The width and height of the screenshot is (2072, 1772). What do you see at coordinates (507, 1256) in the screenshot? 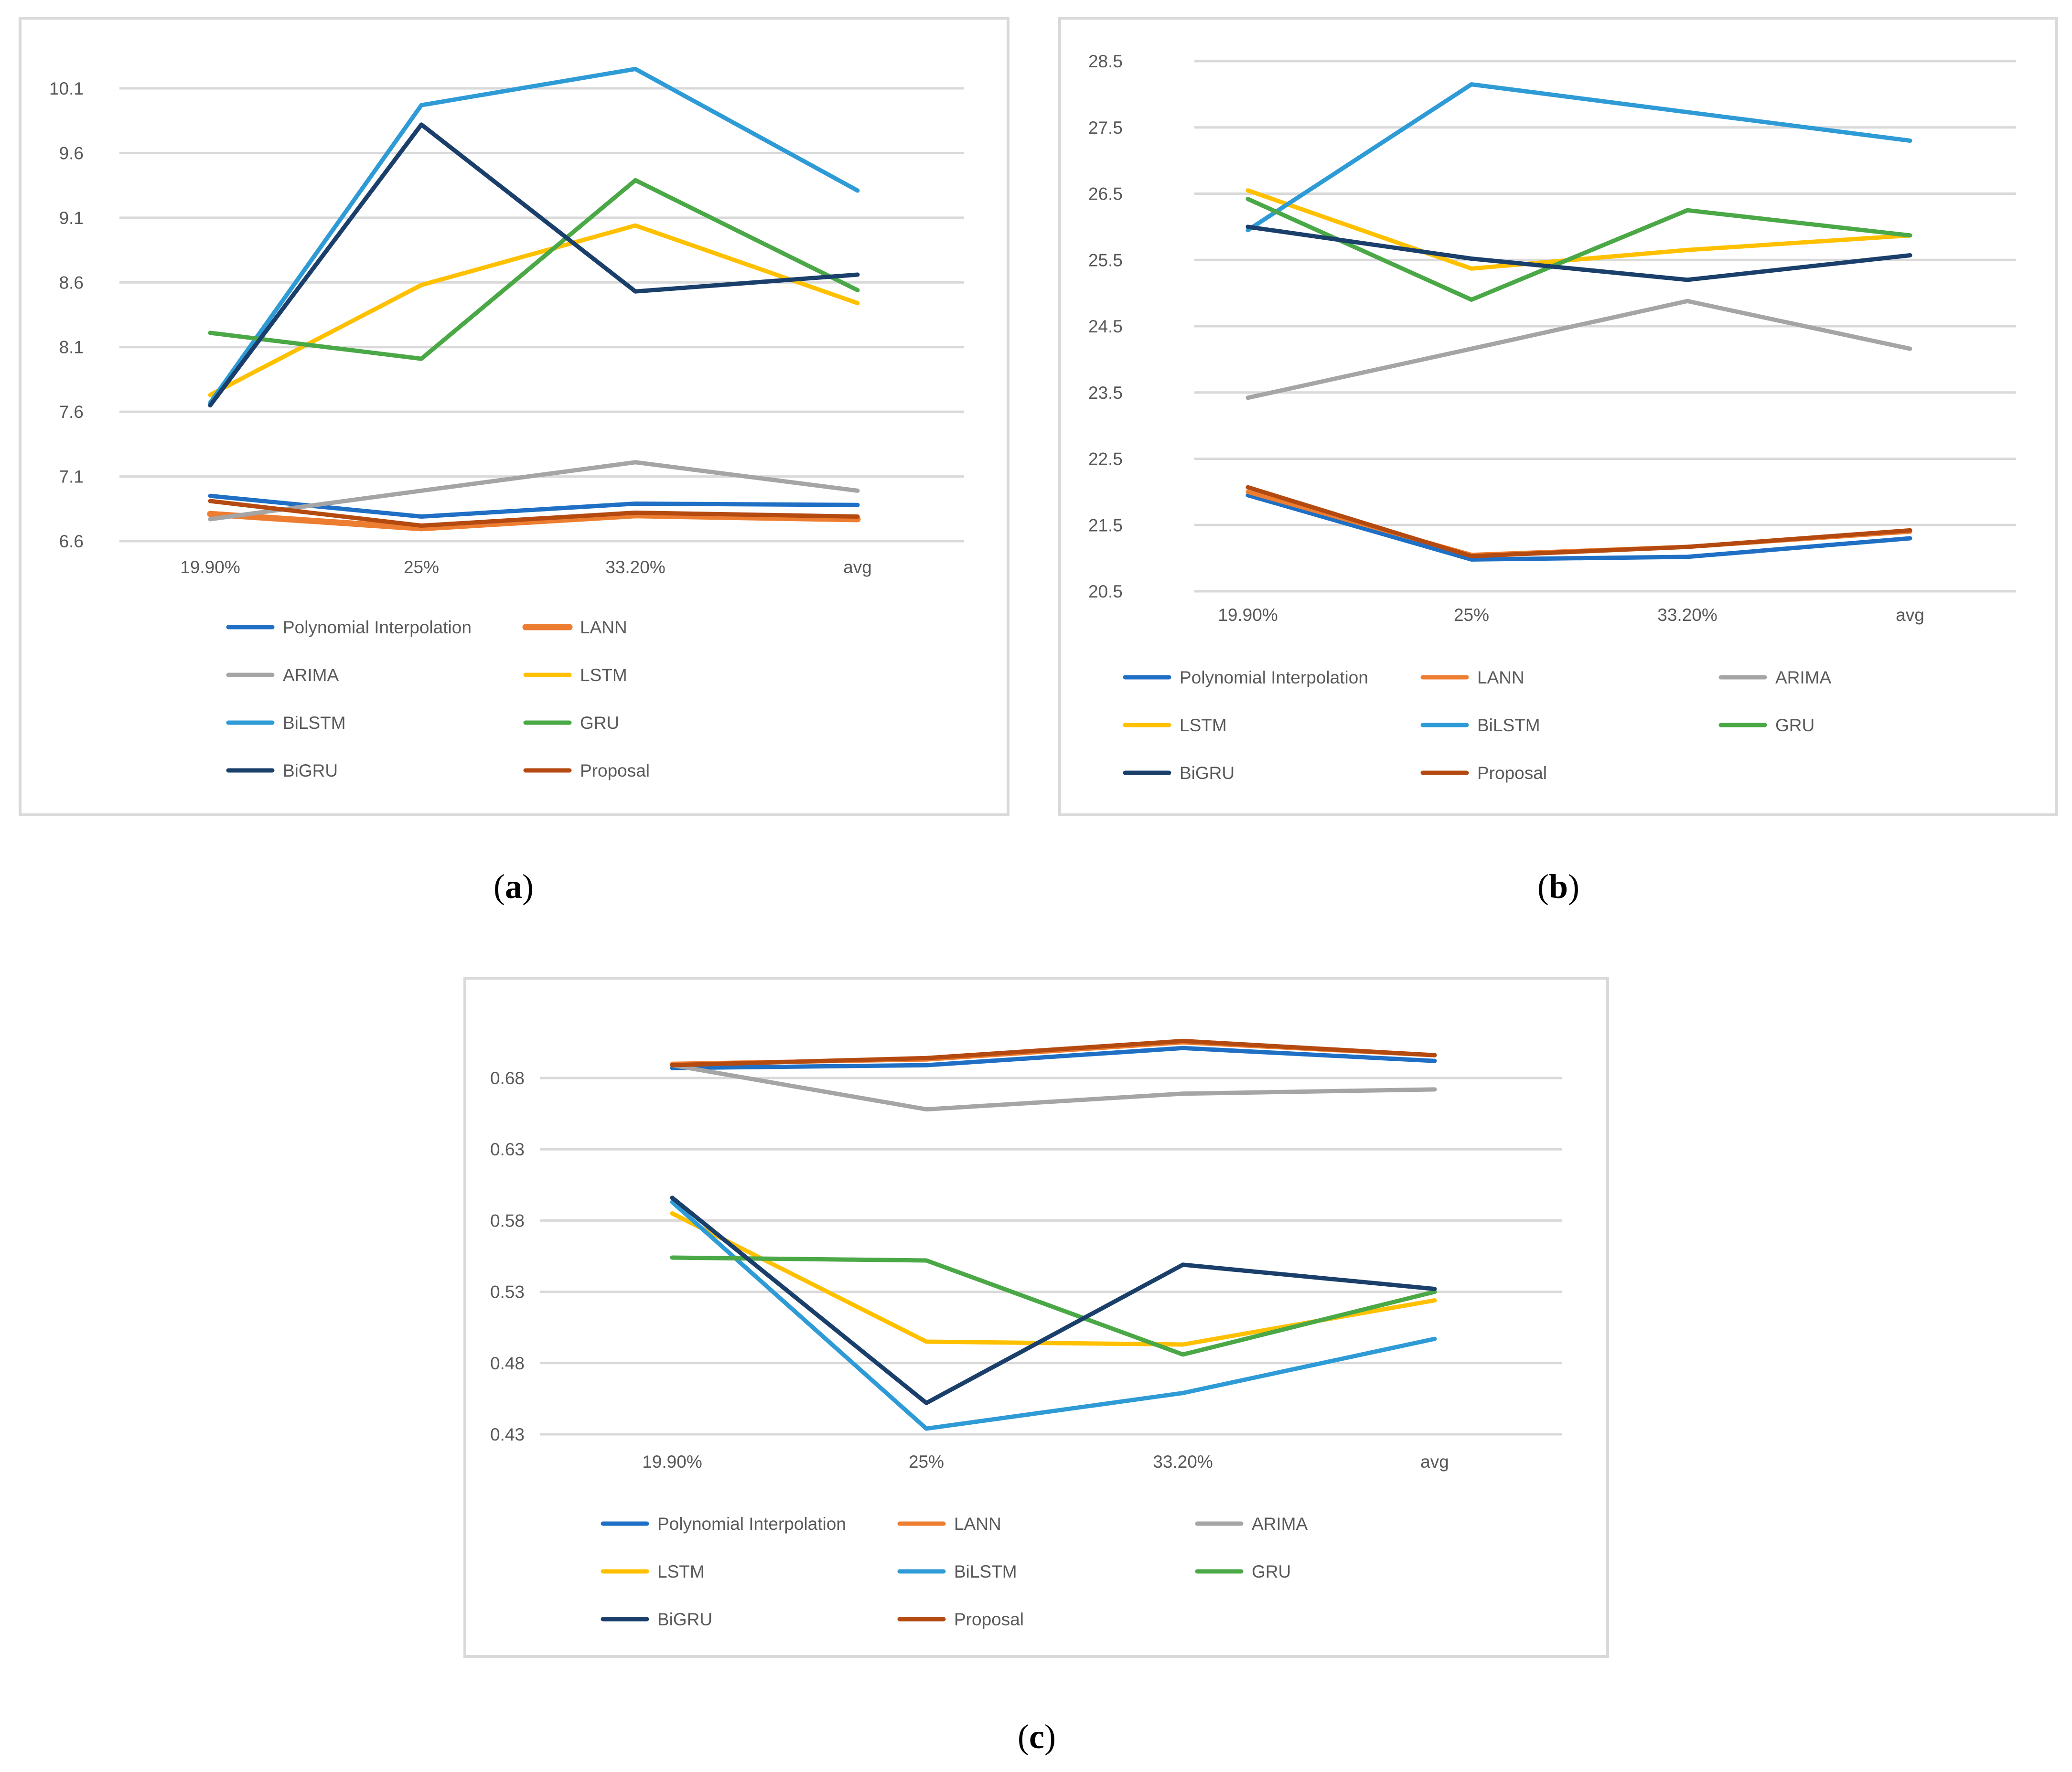
I see `y-axis-ticks: 0.43 0.48 0.53 0.58 0.63 0.68` at bounding box center [507, 1256].